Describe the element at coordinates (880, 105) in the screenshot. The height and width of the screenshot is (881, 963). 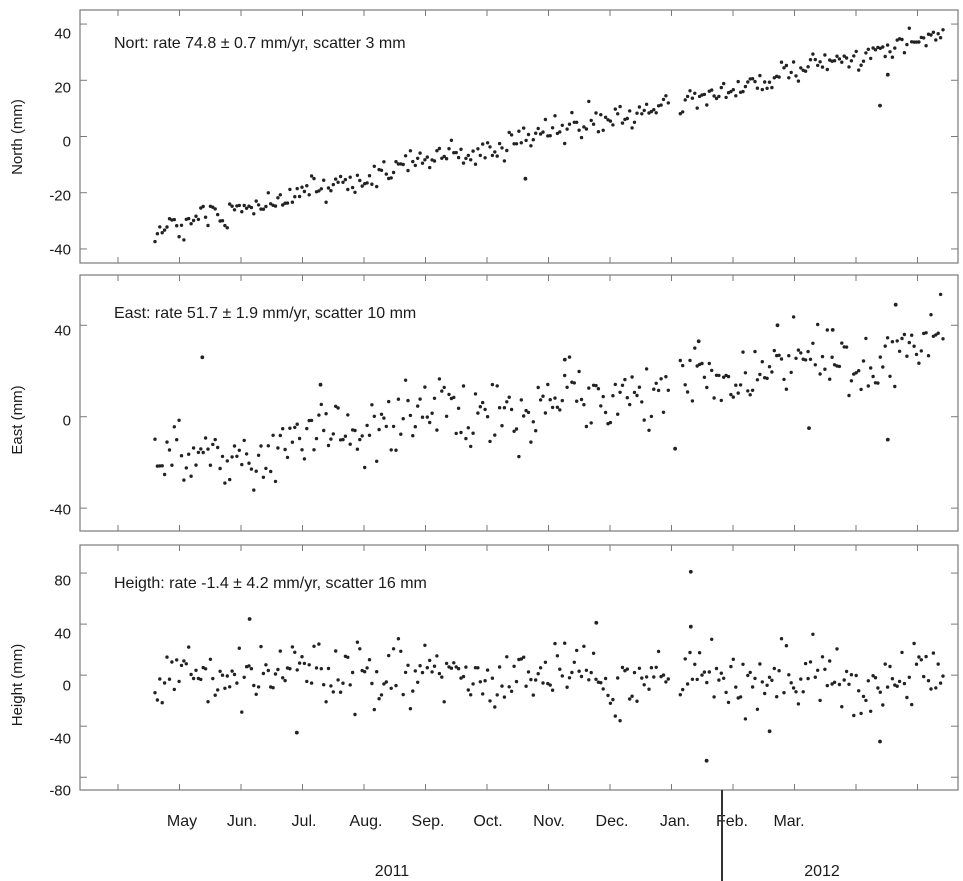
I see `north-outlier-point` at that location.